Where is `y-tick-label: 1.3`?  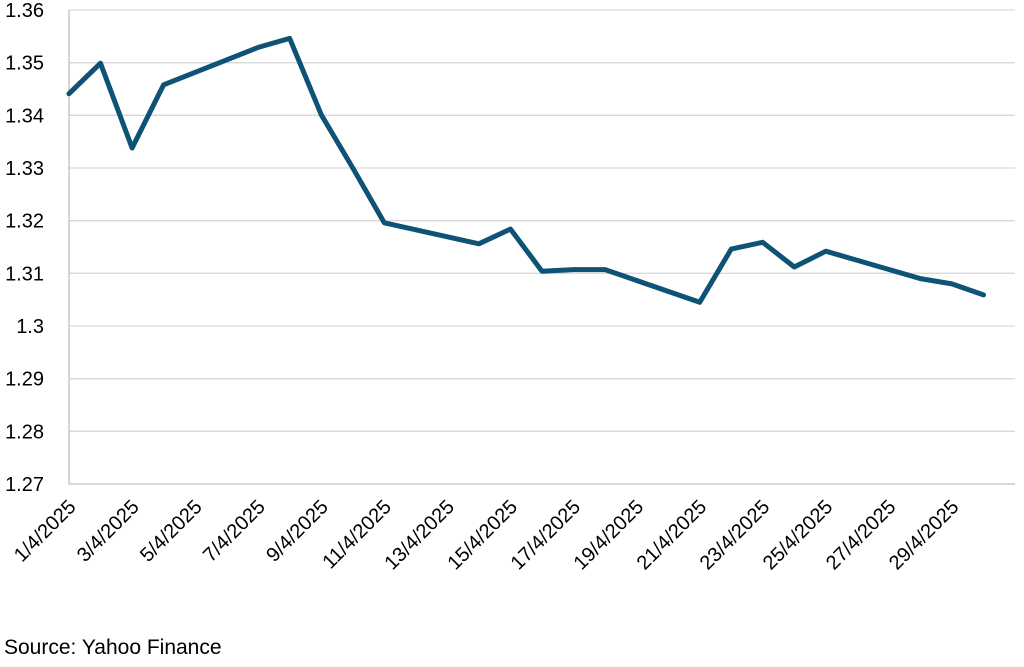
y-tick-label: 1.3 is located at coordinates (30, 327).